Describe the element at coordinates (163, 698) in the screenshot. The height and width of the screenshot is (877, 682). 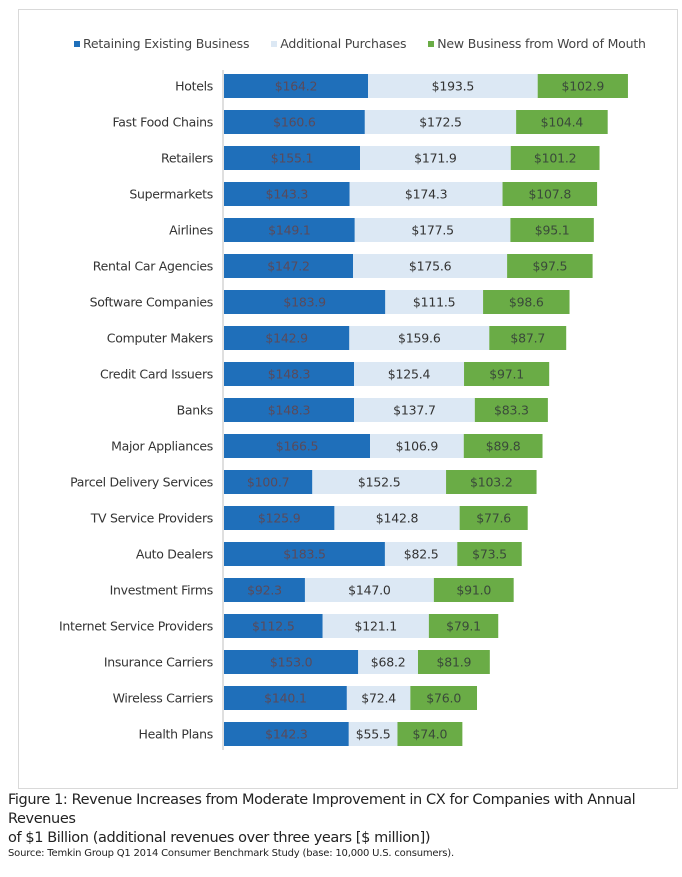
I see `category-label: Wireless Carriers` at that location.